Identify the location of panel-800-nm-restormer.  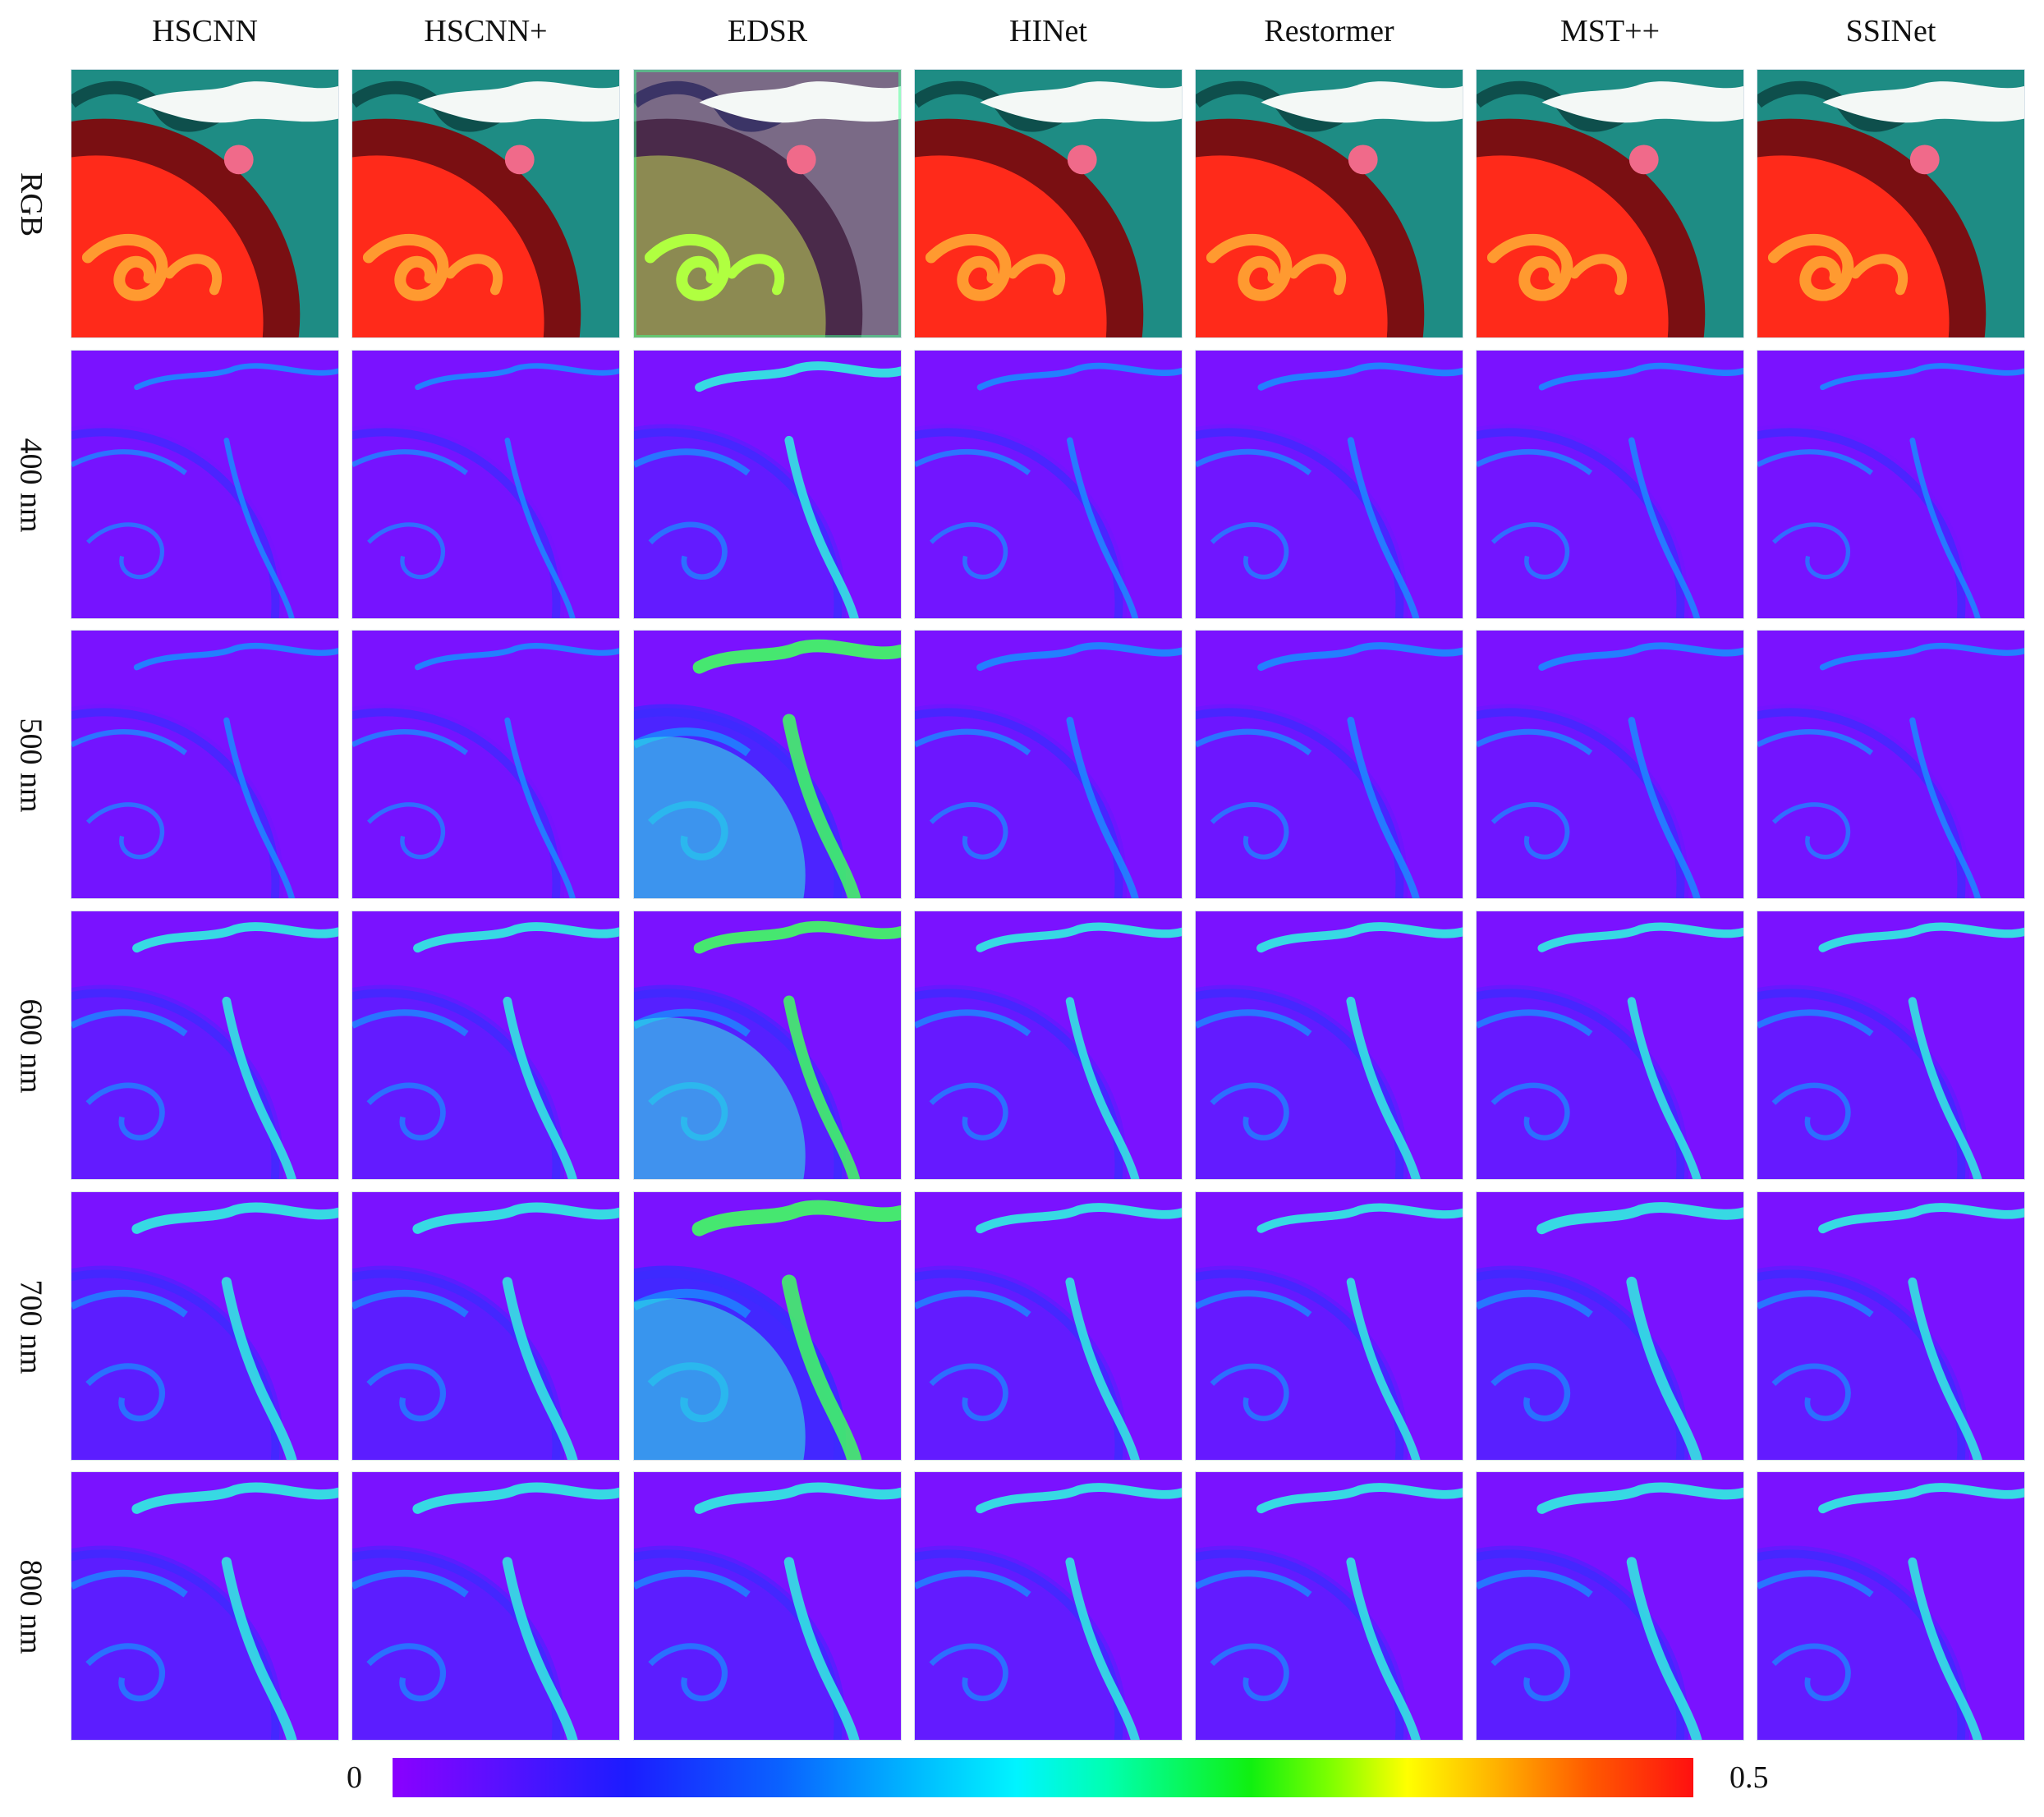
(1329, 1606).